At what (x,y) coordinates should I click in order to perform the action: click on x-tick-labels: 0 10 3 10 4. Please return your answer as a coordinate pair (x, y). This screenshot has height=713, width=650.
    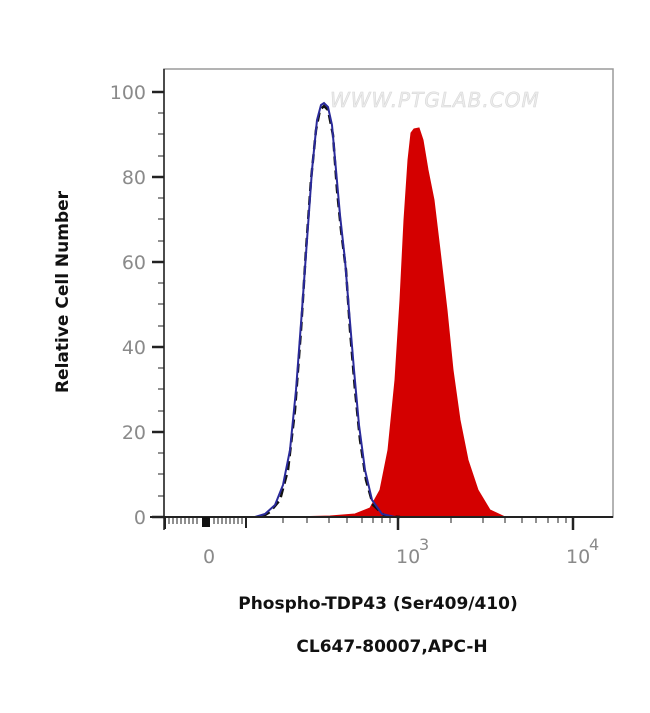
    Looking at the image, I should click on (401, 551).